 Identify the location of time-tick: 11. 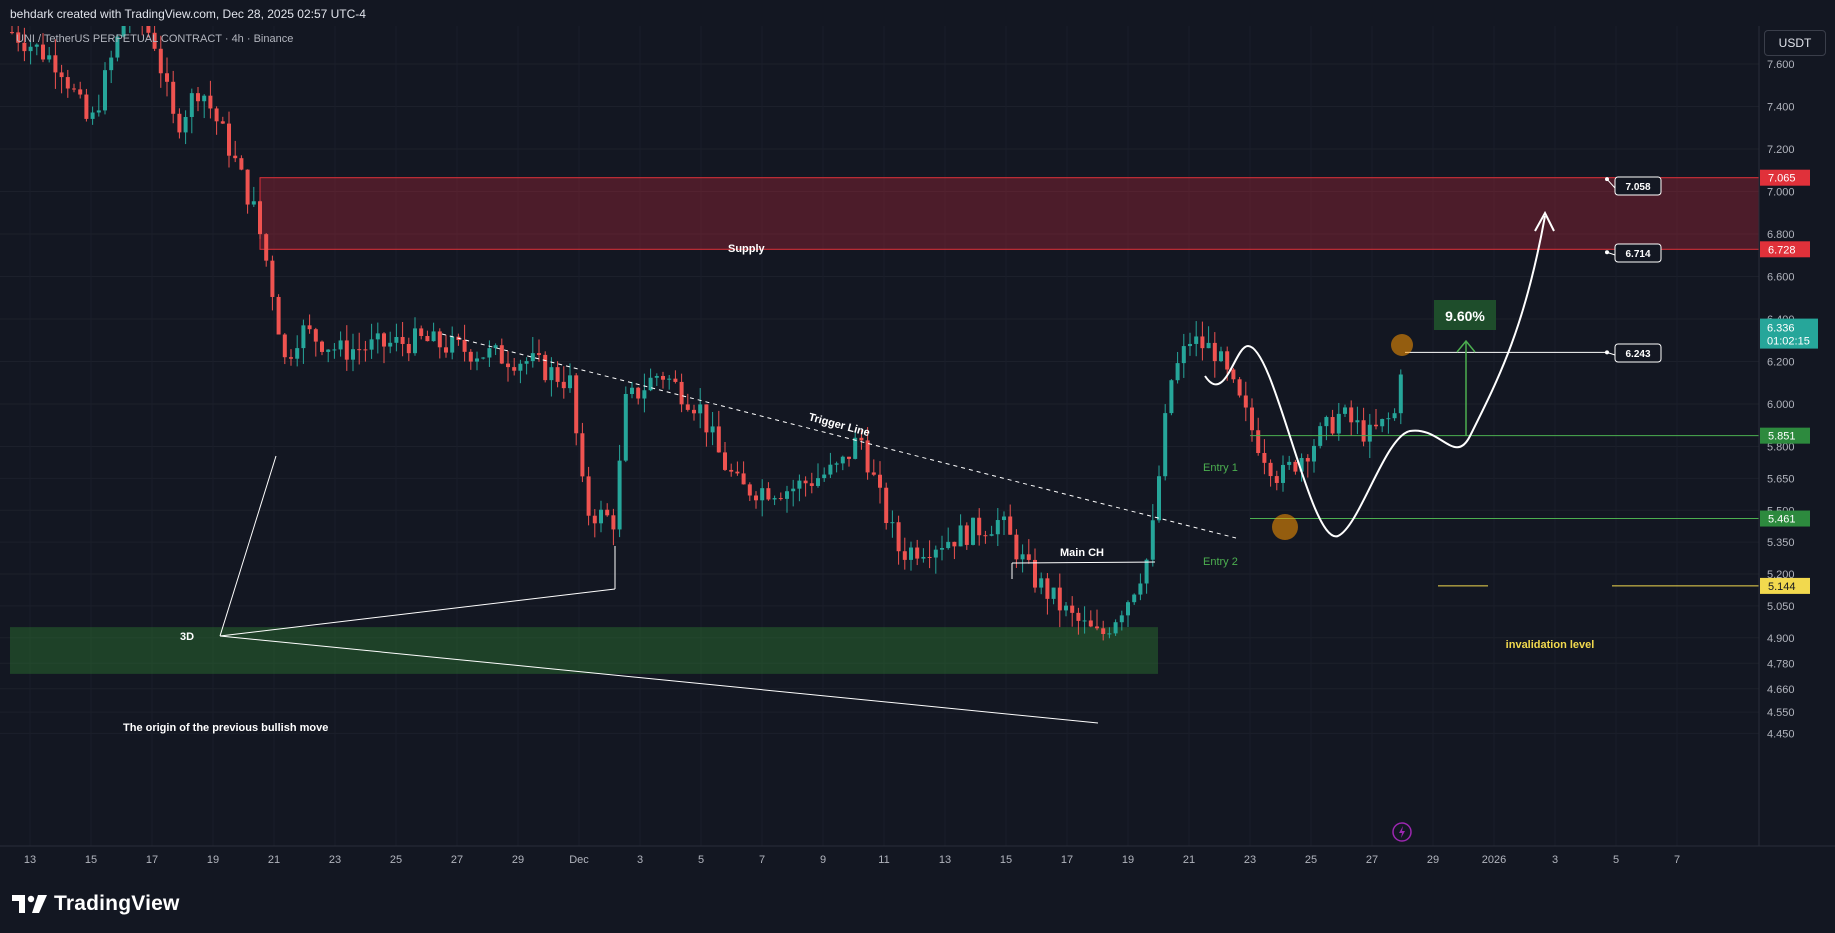
(883, 860).